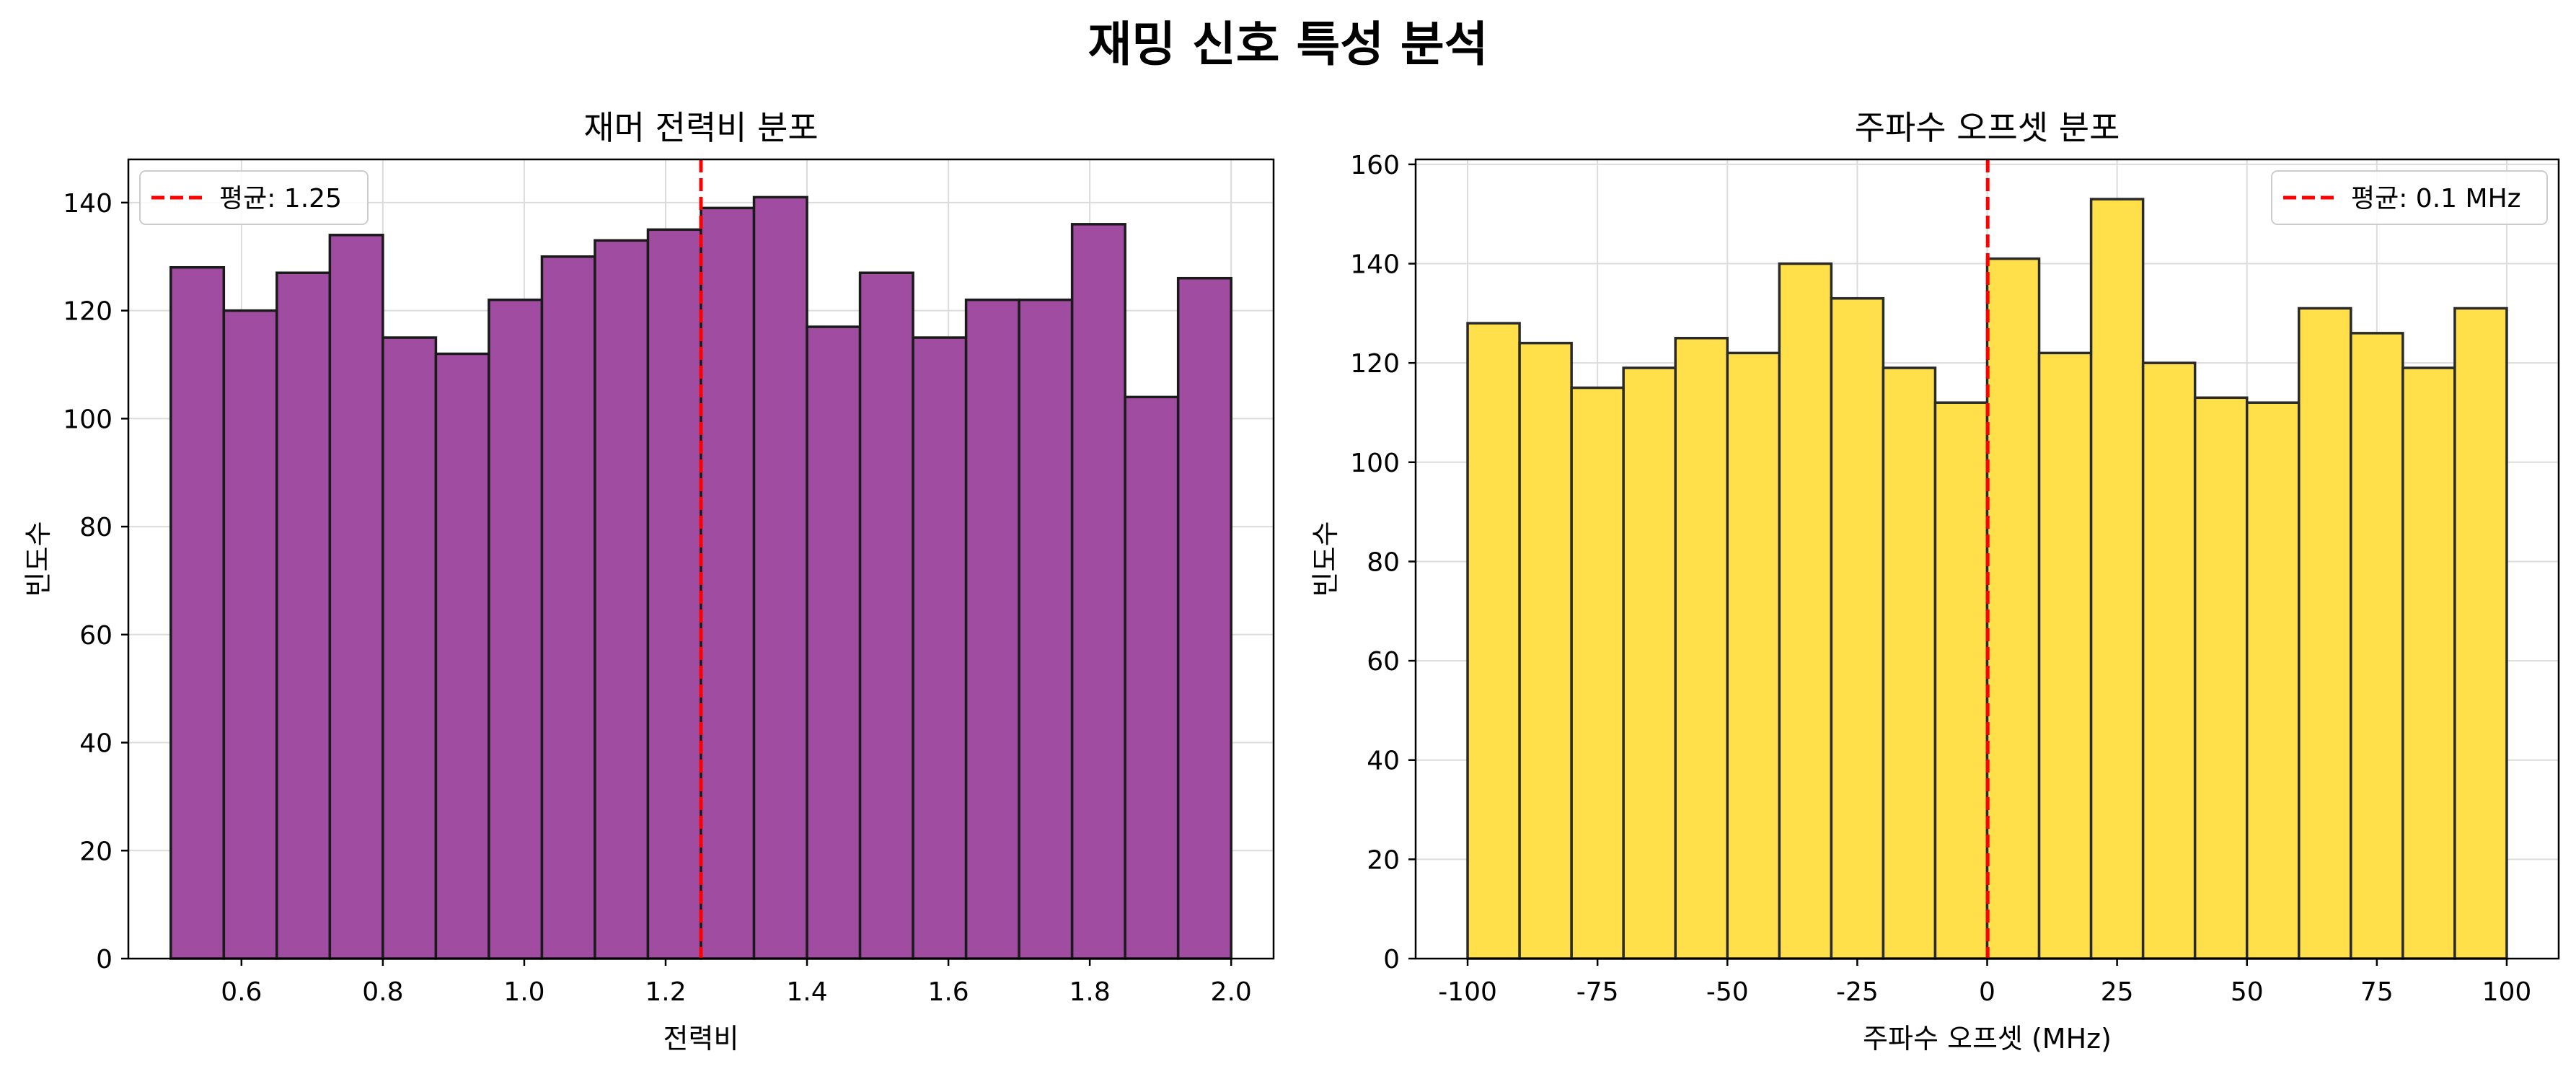  What do you see at coordinates (1987, 127) in the screenshot?
I see `chart-title: 주파수 오프셋 분포` at bounding box center [1987, 127].